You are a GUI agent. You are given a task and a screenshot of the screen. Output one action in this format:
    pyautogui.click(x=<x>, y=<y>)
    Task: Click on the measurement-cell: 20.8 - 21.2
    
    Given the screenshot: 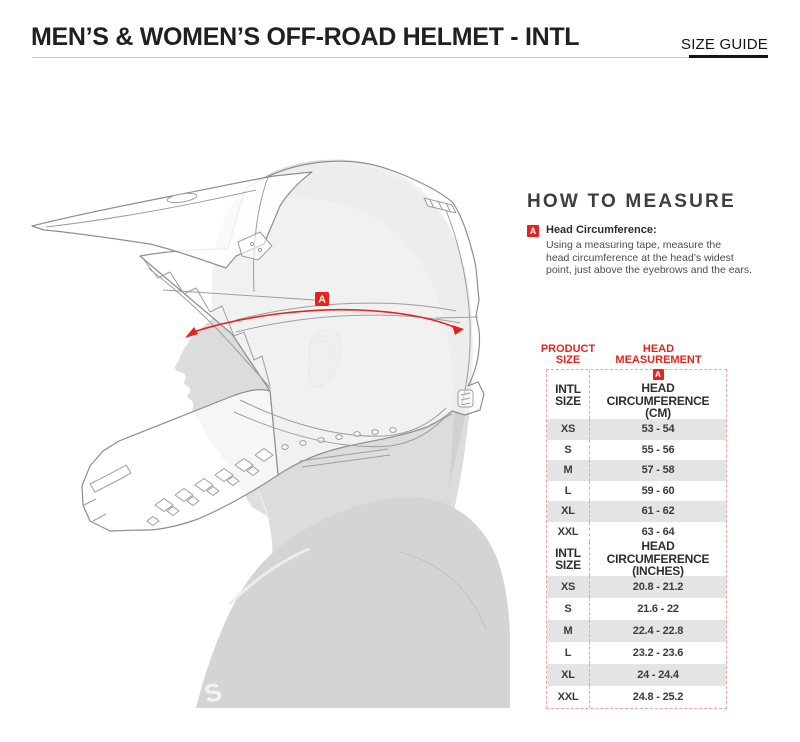 What is the action you would take?
    pyautogui.click(x=658, y=587)
    